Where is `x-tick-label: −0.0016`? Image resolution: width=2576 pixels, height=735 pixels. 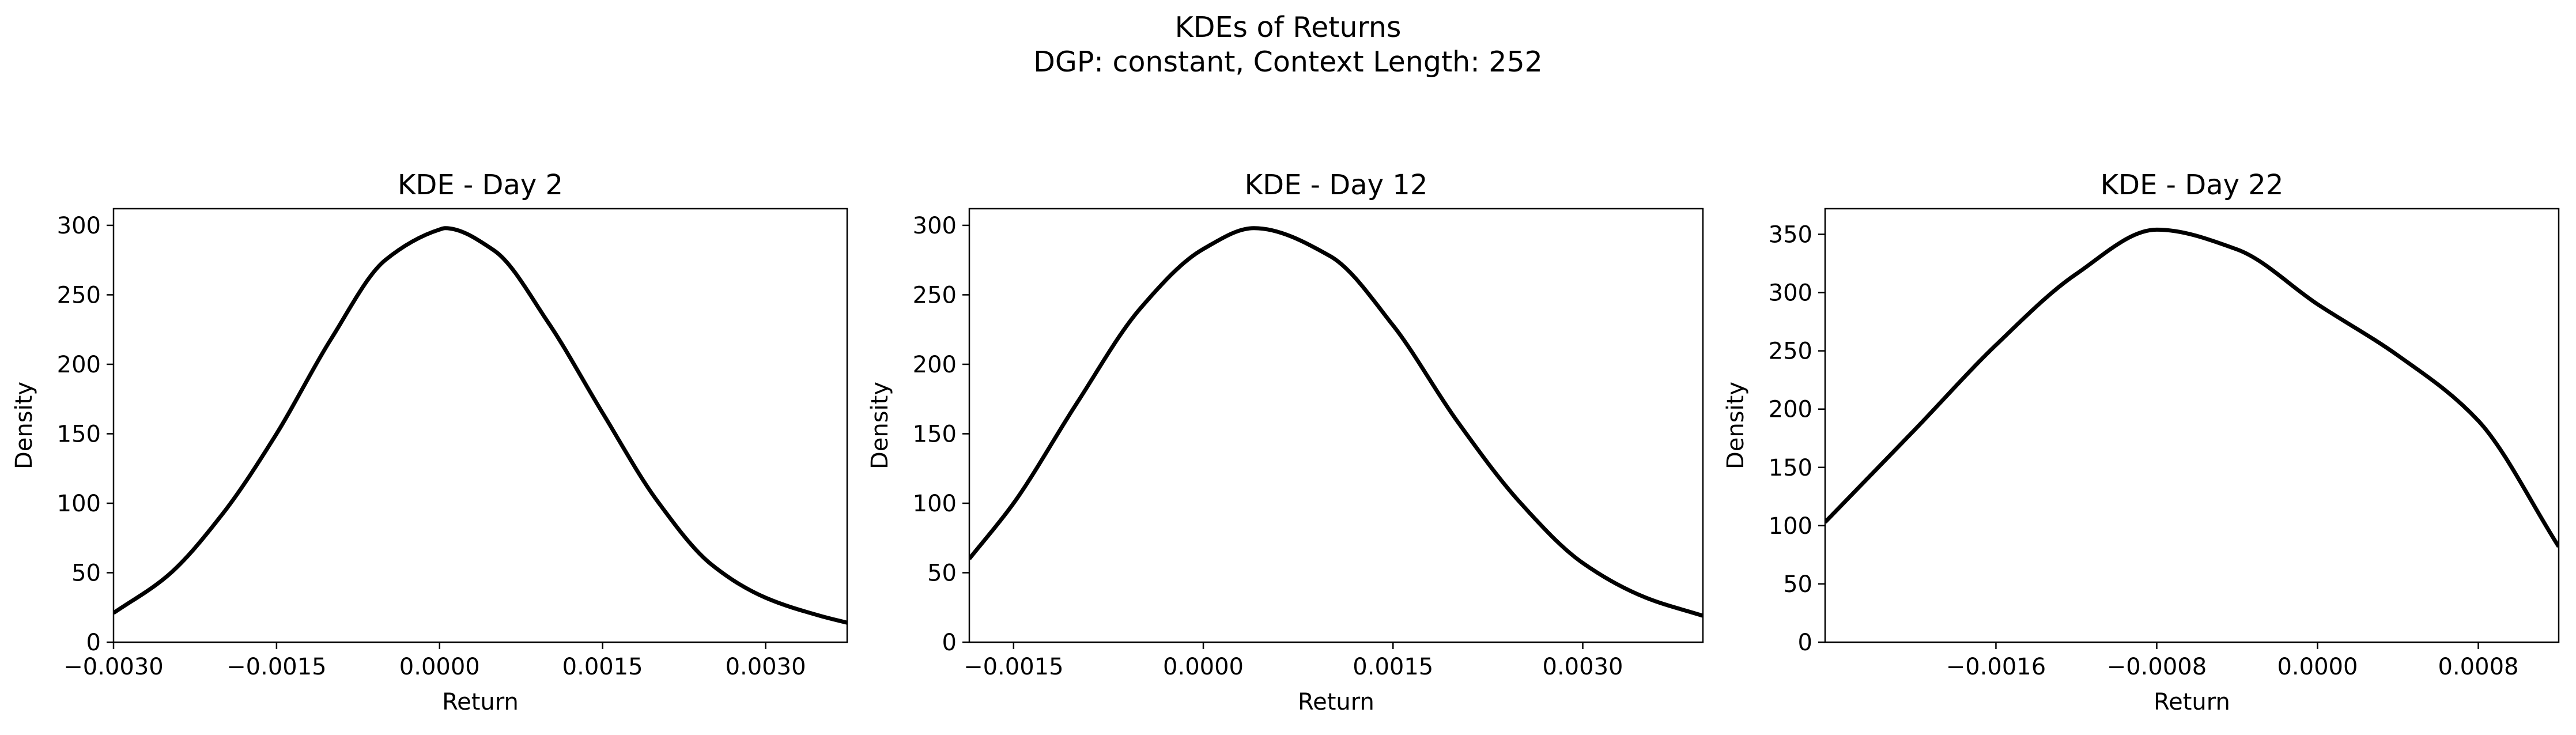 x-tick-label: −0.0016 is located at coordinates (1996, 667).